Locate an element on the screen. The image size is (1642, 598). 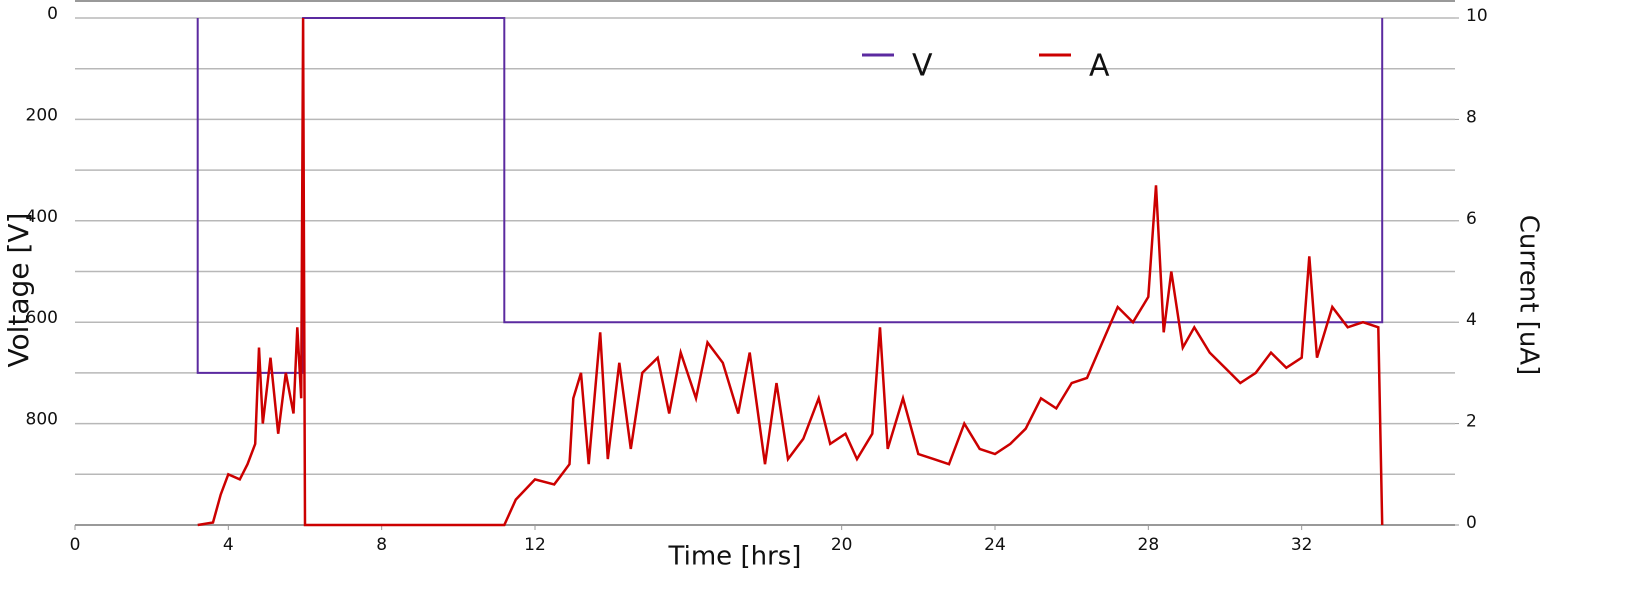
x-tick-label: 0 is located at coordinates (75, 545).